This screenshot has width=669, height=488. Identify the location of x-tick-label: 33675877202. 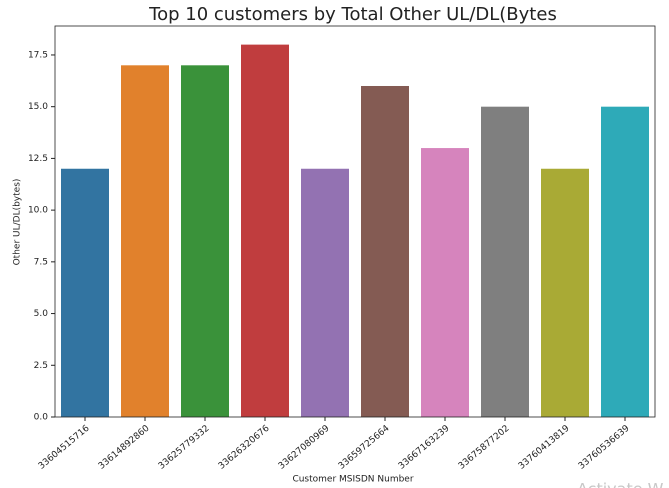
(484, 448).